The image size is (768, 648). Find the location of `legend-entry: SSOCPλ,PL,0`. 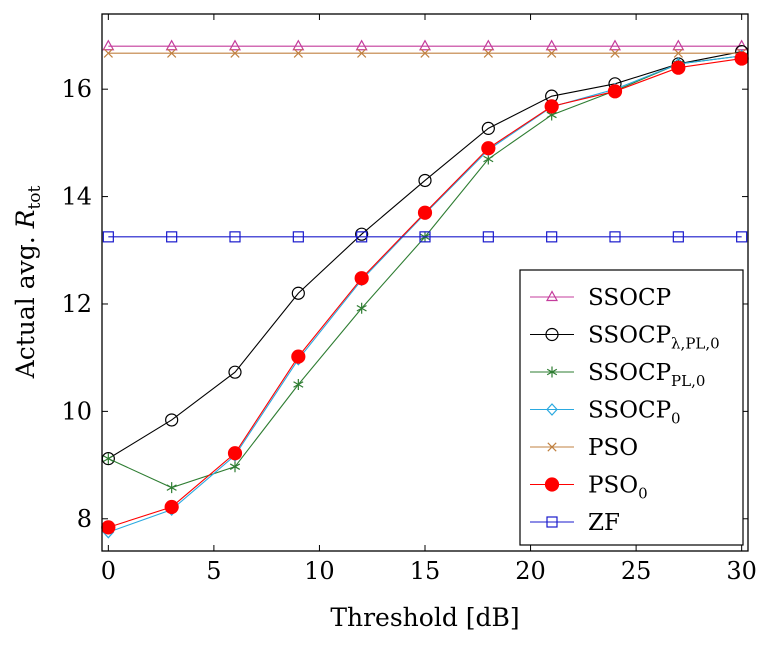

legend-entry: SSOCPλ,PL,0 is located at coordinates (625, 338).